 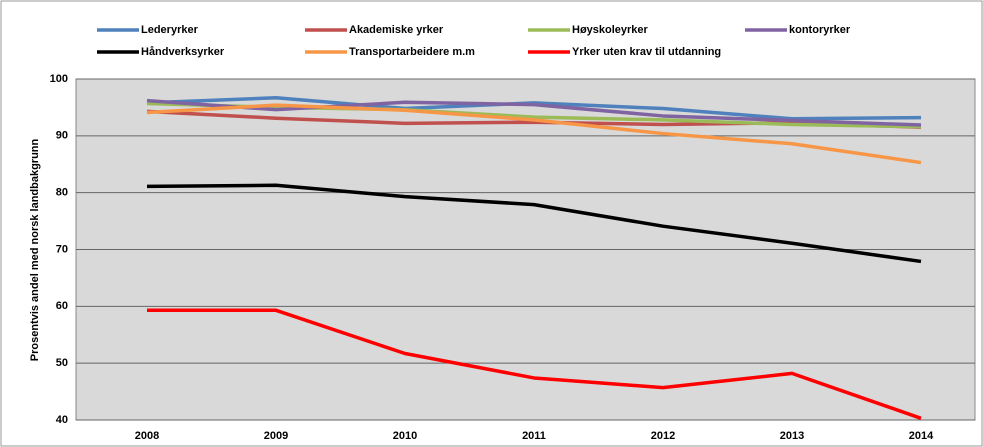 I want to click on x-tick-label: 2014, so click(x=921, y=436).